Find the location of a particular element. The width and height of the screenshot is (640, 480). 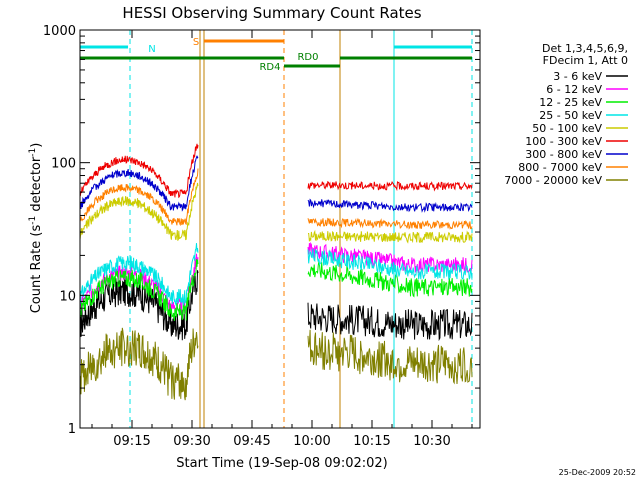

legend-label: 7000 - 20000 keV is located at coordinates (553, 180).